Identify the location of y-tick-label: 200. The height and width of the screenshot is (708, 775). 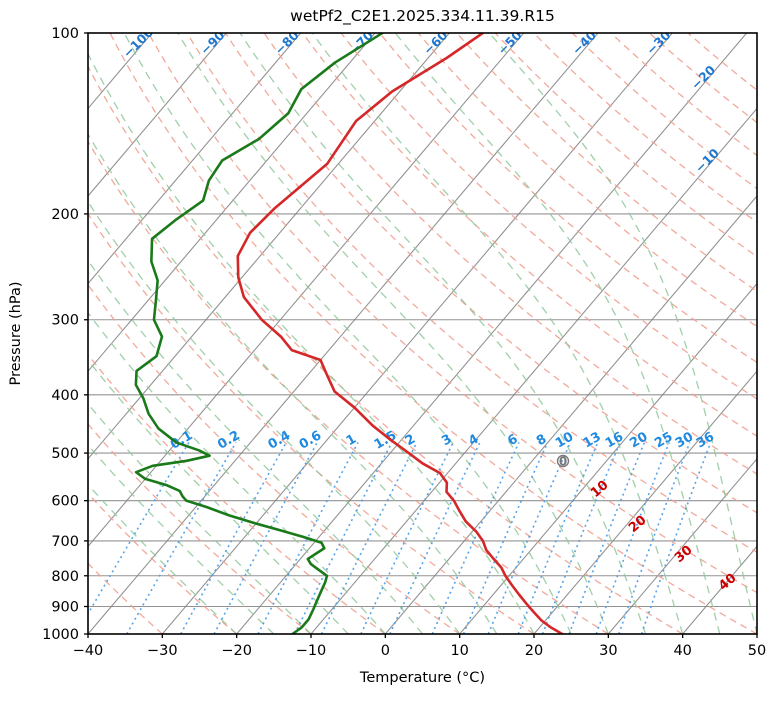
(65, 215).